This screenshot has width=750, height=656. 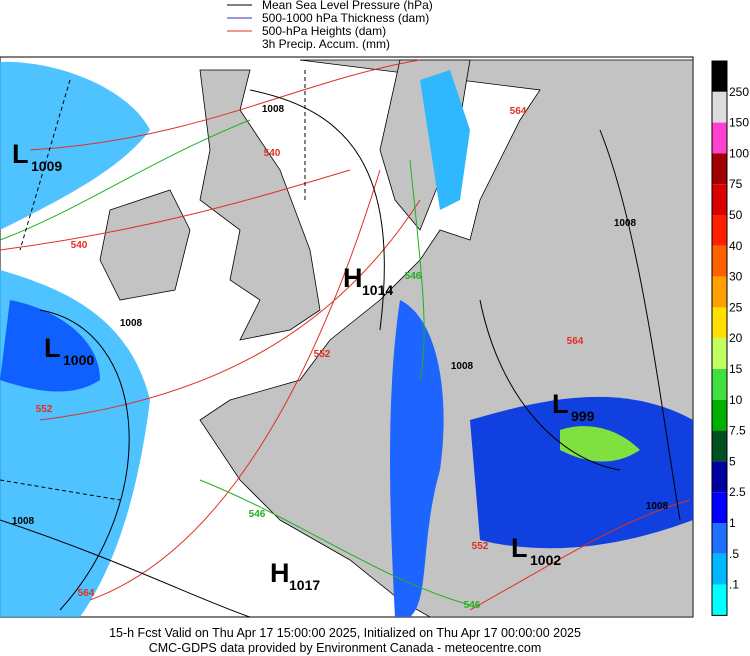 What do you see at coordinates (260, 205) in the screenshot?
I see `great-britain` at bounding box center [260, 205].